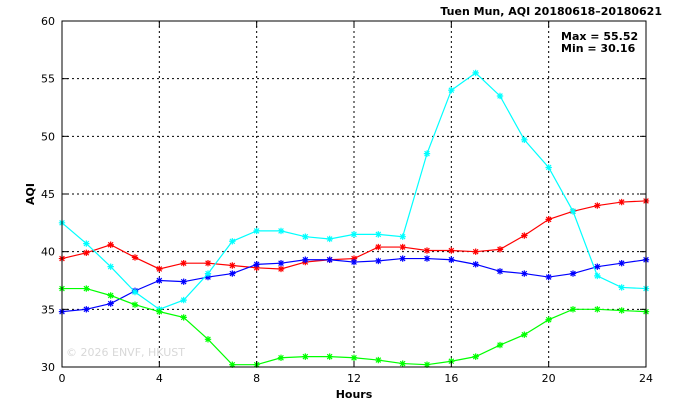 This screenshot has width=674, height=409. I want to click on x-tick-label: 4, so click(159, 378).